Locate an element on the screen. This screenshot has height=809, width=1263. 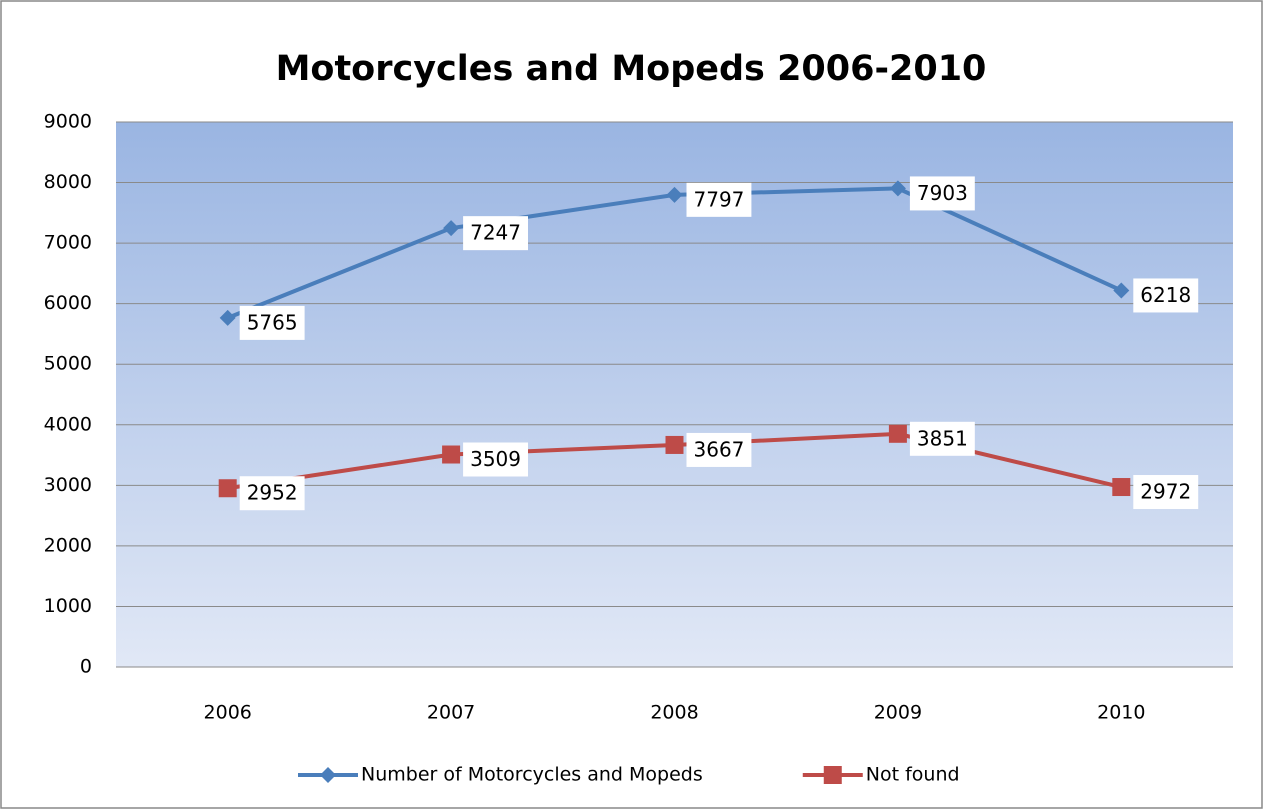
y-tick-label: 3000 is located at coordinates (68, 485).